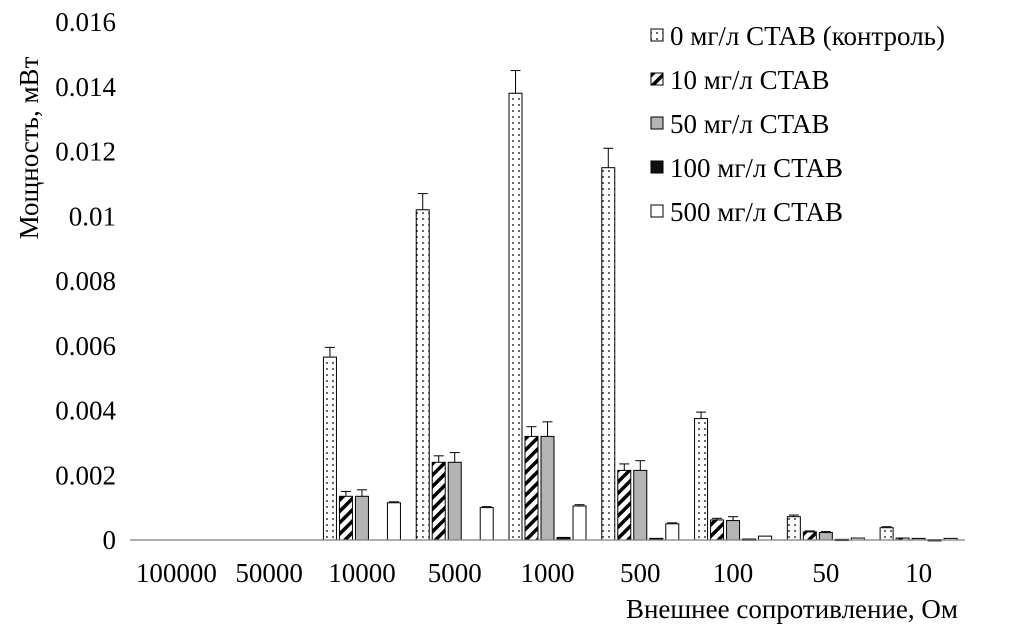 This screenshot has width=1010, height=643. I want to click on x-tick-label: 100000, so click(176, 573).